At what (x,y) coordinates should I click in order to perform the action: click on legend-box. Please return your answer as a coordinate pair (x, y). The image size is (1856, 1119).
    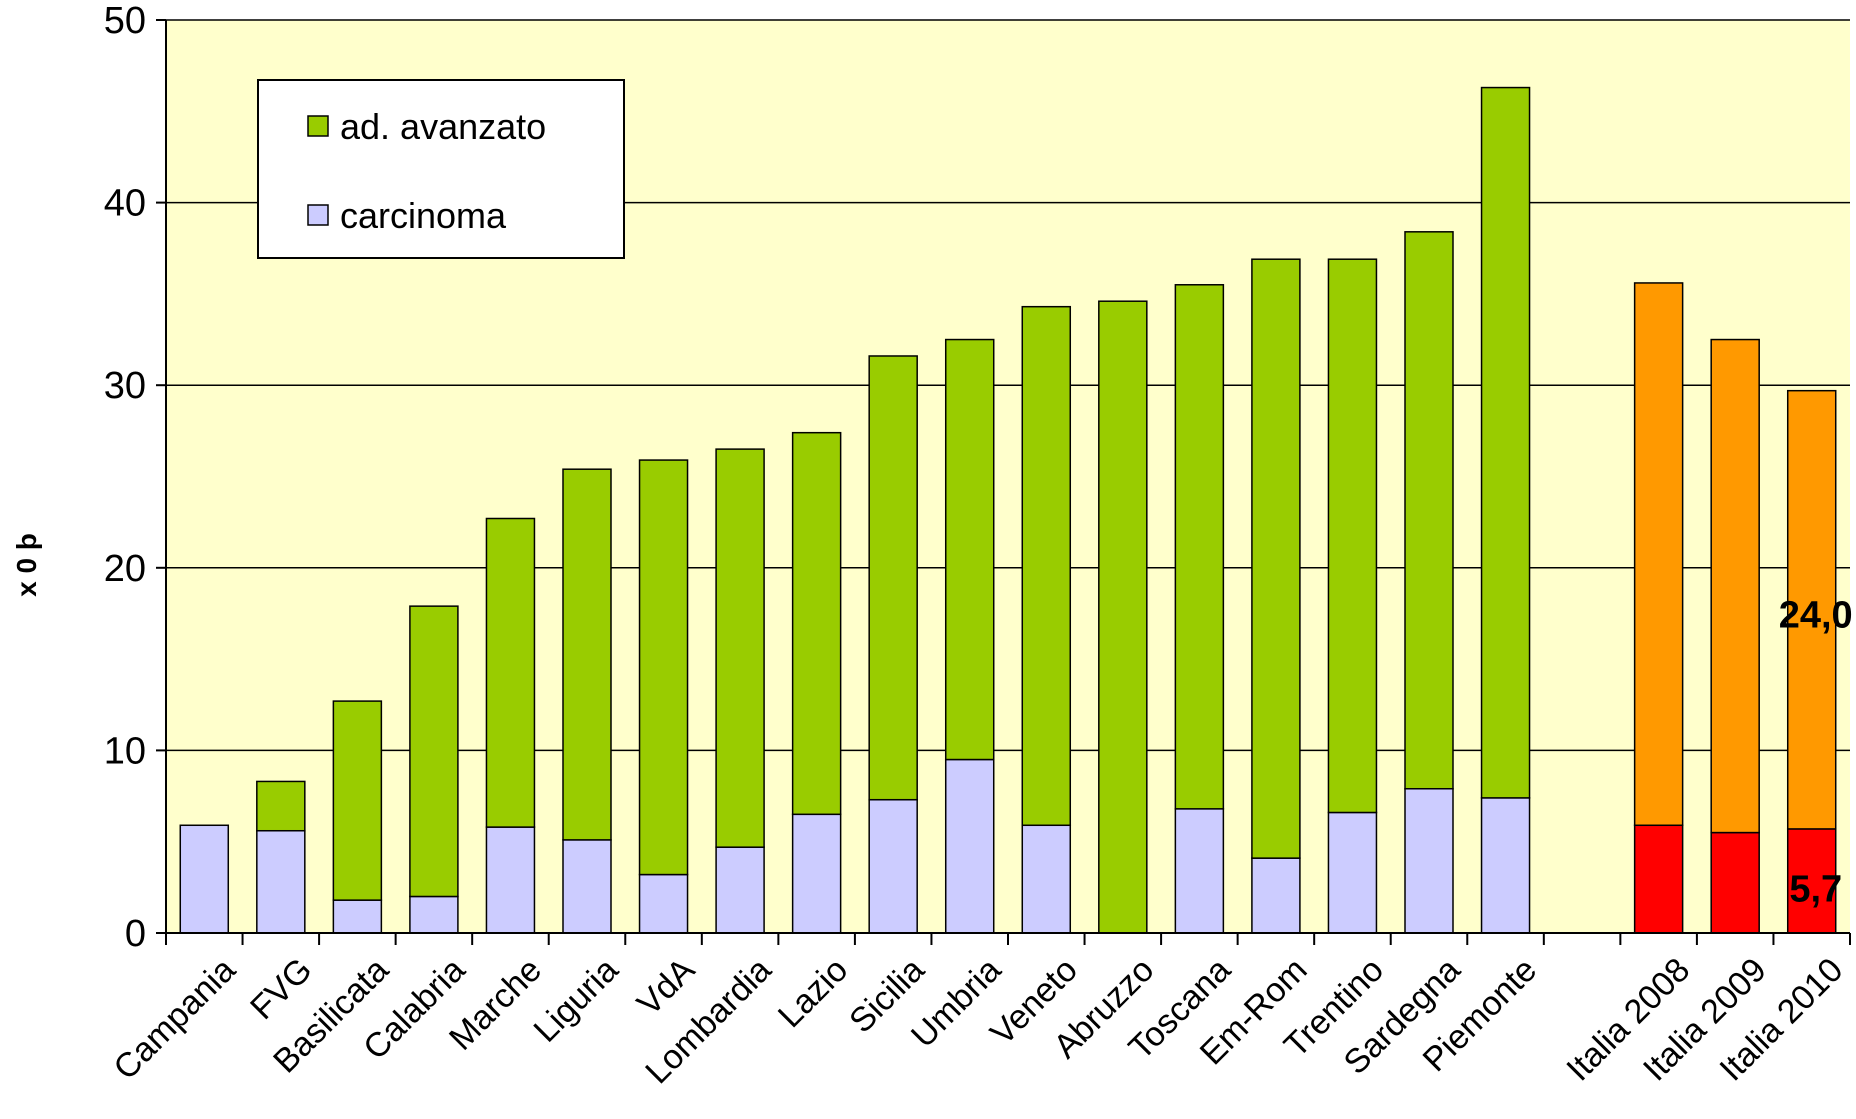
    Looking at the image, I should click on (441, 169).